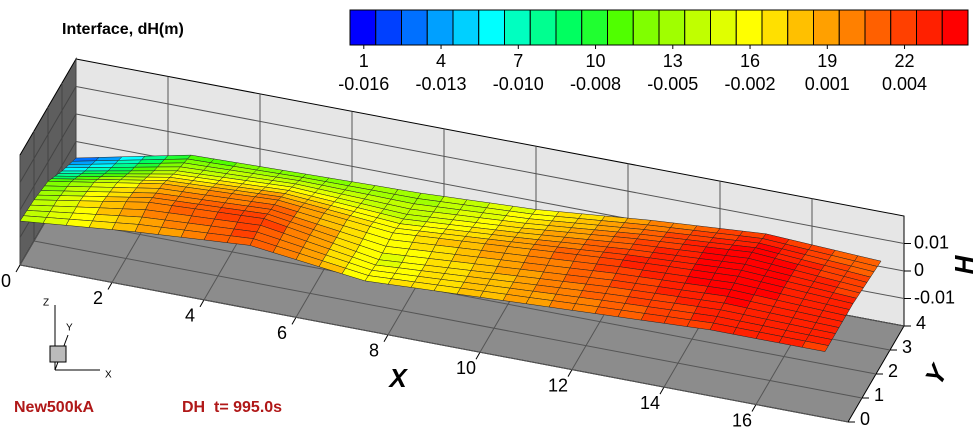  Describe the element at coordinates (282, 333) in the screenshot. I see `x-tick-label: 6` at that location.